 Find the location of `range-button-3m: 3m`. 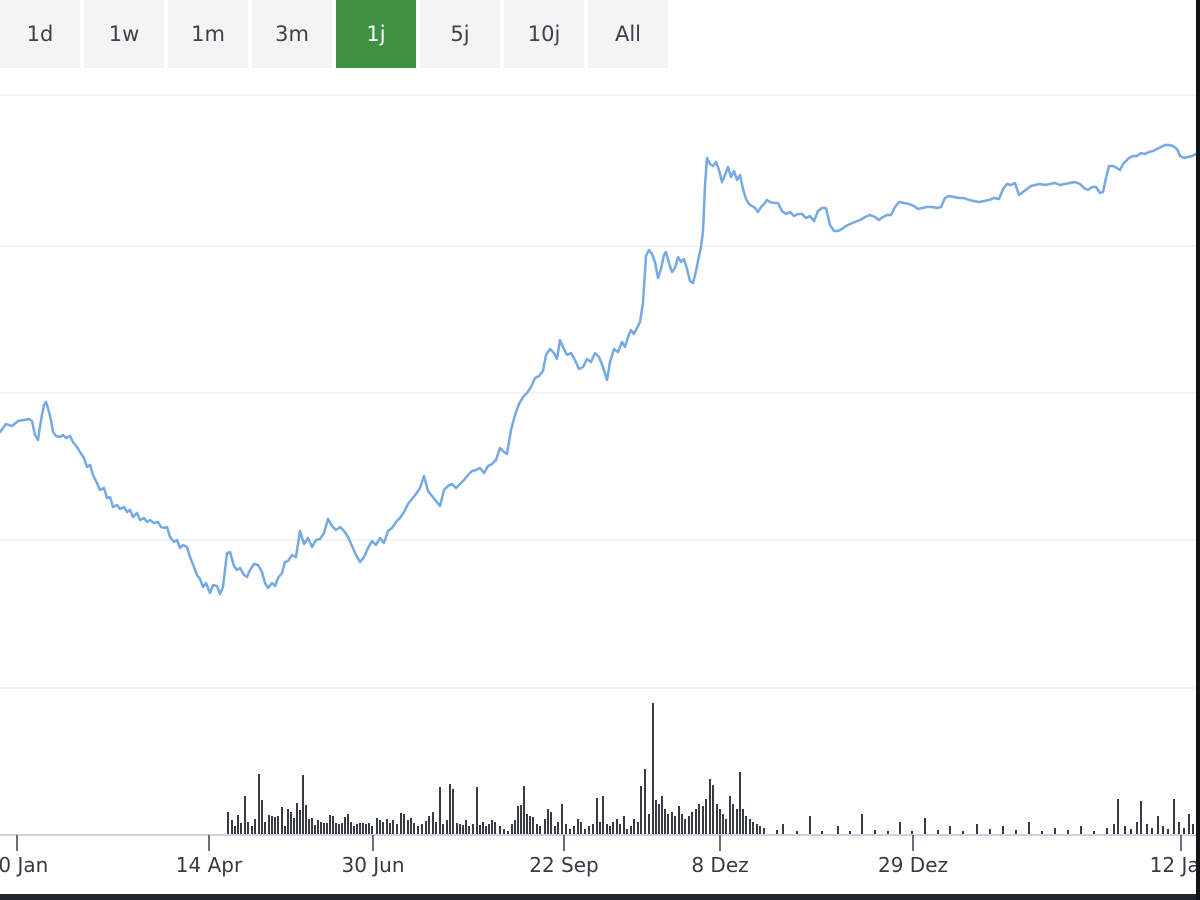

range-button-3m: 3m is located at coordinates (292, 34).